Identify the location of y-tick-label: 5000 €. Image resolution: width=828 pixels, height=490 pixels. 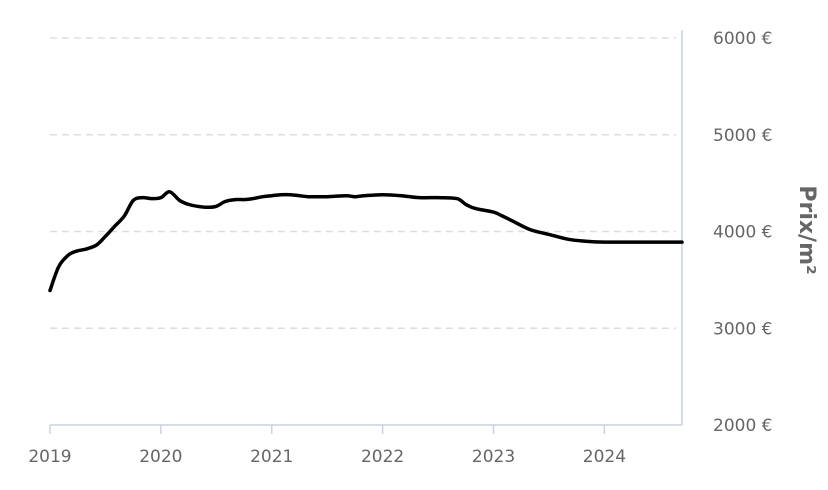
(742, 136).